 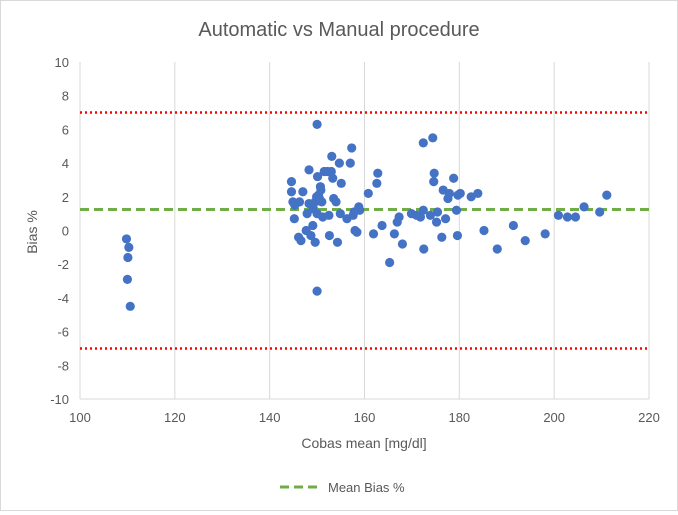 I want to click on x-tick-label: 200, so click(x=554, y=417).